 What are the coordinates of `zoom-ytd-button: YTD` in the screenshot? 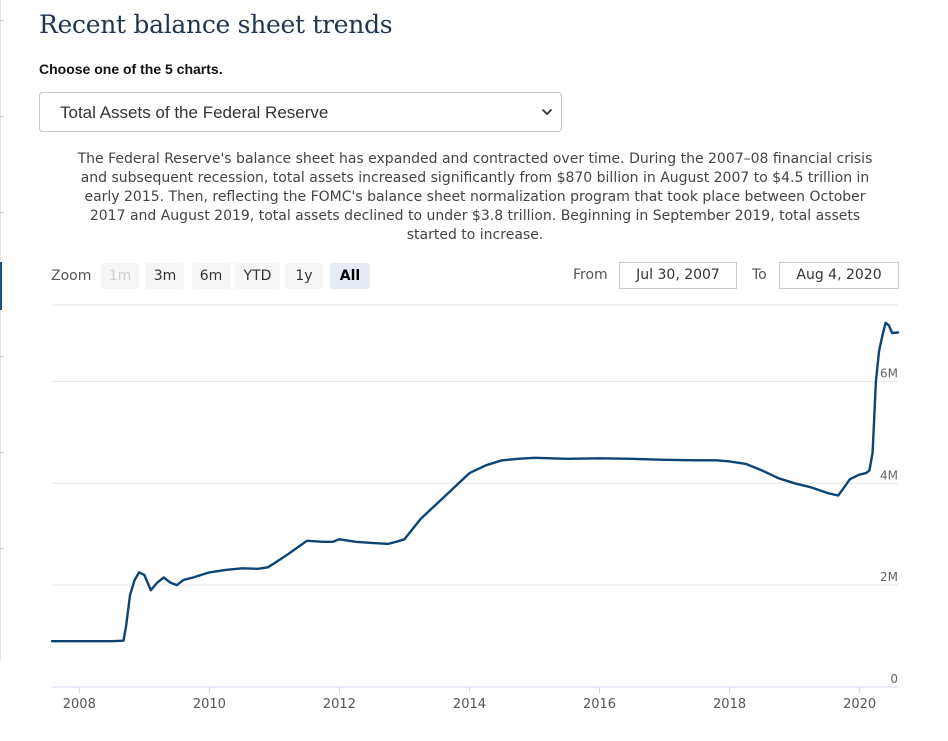 It's located at (257, 276).